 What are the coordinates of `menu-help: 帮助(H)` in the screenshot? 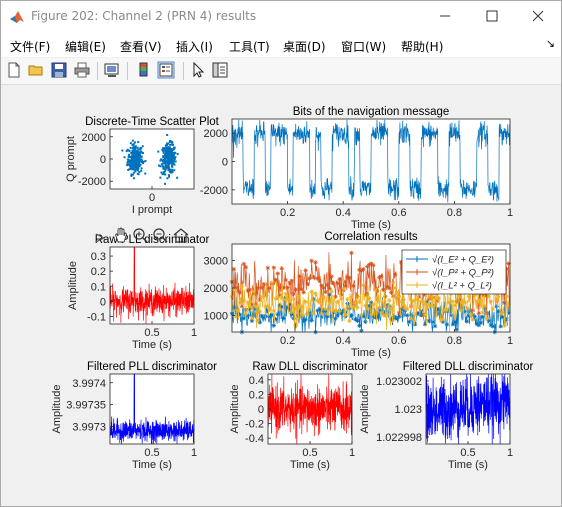 It's located at (422, 47).